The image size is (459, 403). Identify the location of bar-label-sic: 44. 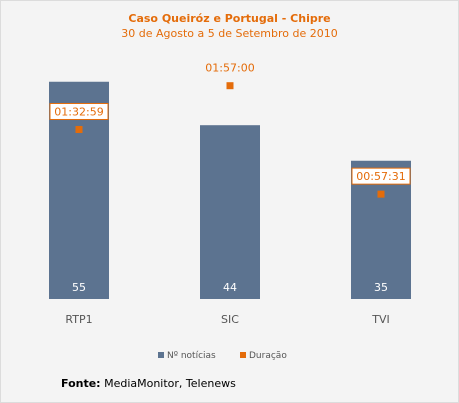
(230, 287).